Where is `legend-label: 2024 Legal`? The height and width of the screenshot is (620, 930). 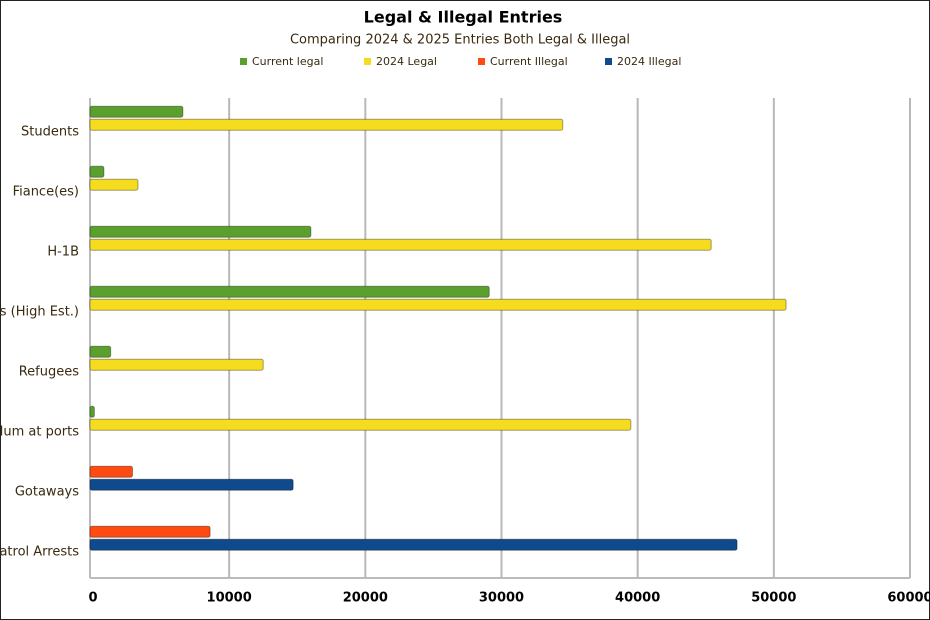 legend-label: 2024 Legal is located at coordinates (406, 61).